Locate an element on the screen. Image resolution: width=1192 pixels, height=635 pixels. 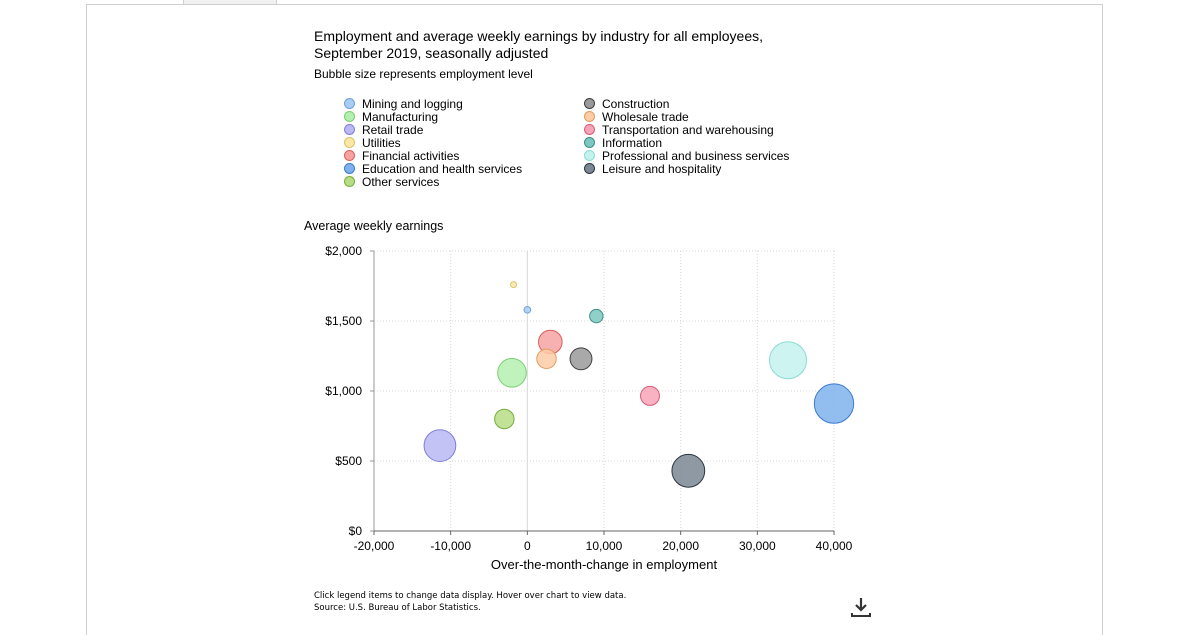
x-axis-title: Over-the-month-change in employment is located at coordinates (604, 564).